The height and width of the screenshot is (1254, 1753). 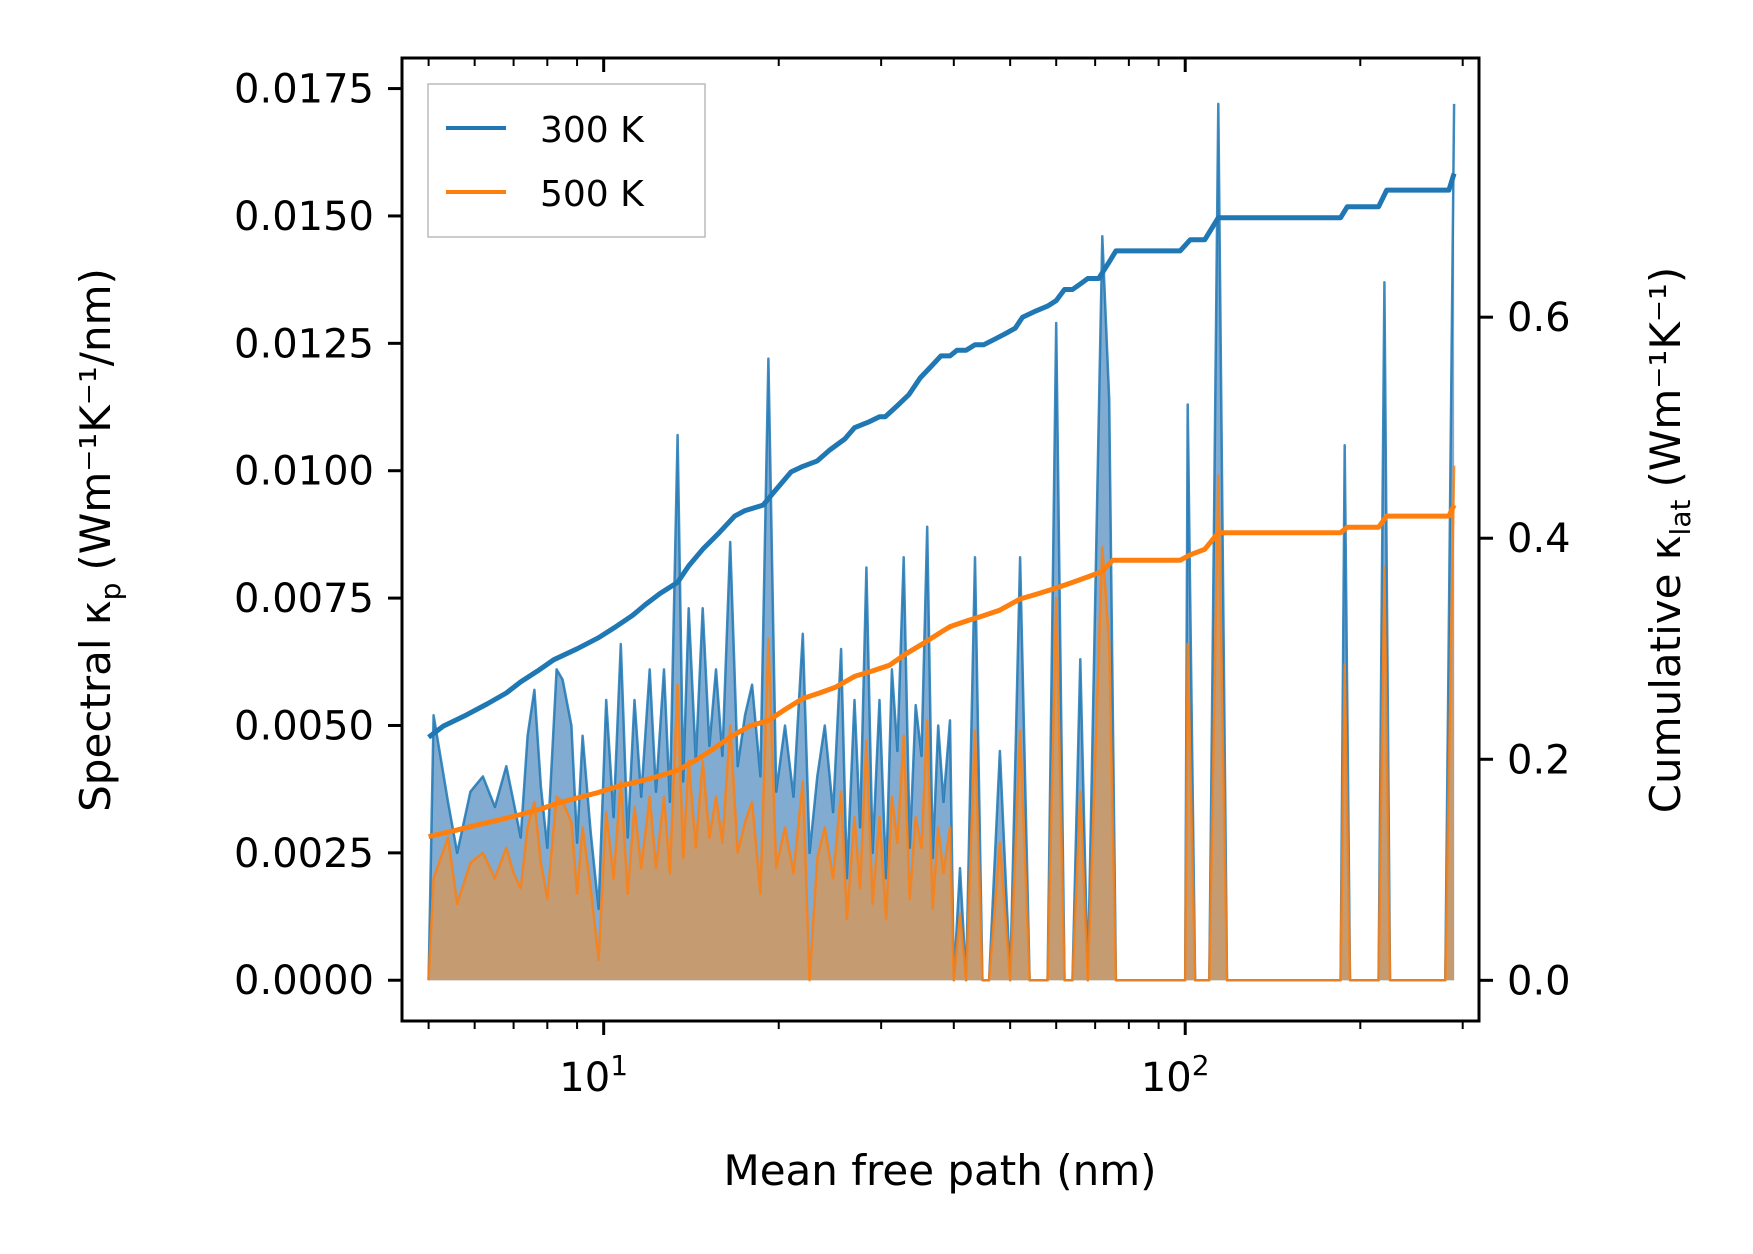 I want to click on y-left-tick-label: 0.0150, so click(x=304, y=217).